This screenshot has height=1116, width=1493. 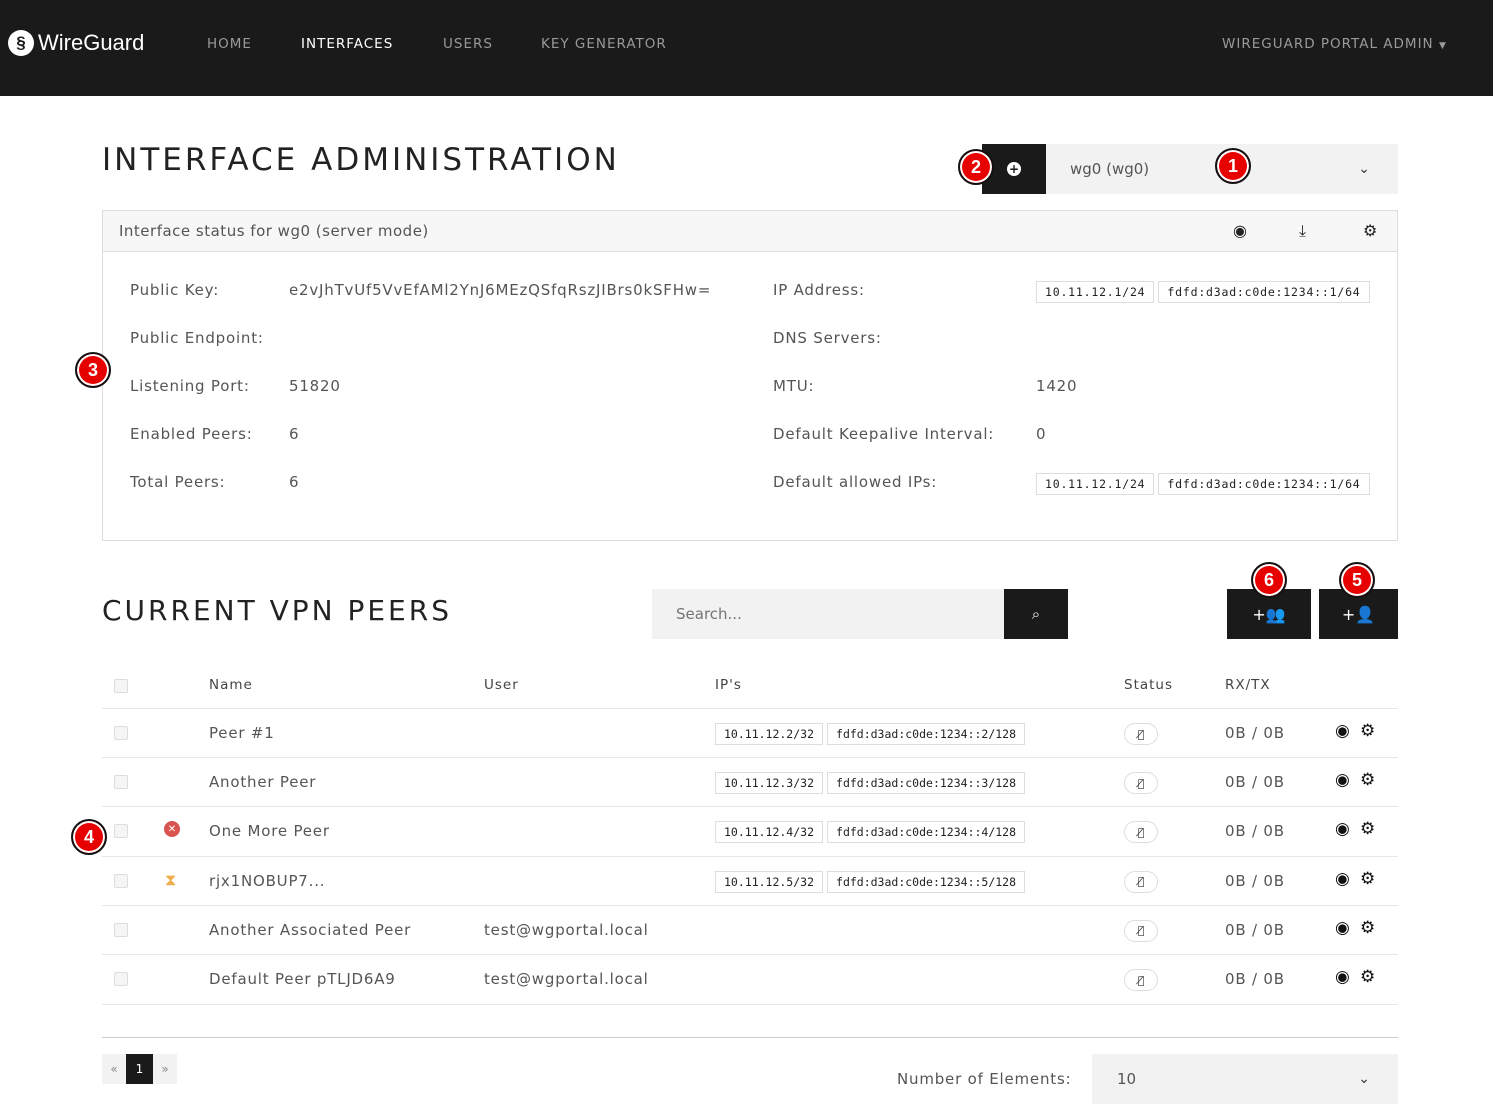 What do you see at coordinates (91, 42) in the screenshot?
I see `brand-name: WireGuard` at bounding box center [91, 42].